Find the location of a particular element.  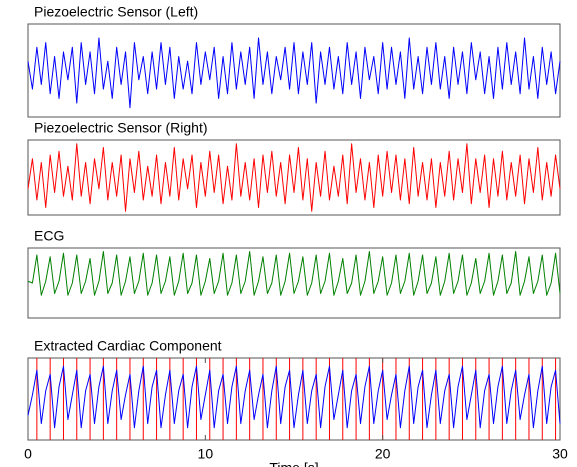

plot-frame is located at coordinates (294, 283).